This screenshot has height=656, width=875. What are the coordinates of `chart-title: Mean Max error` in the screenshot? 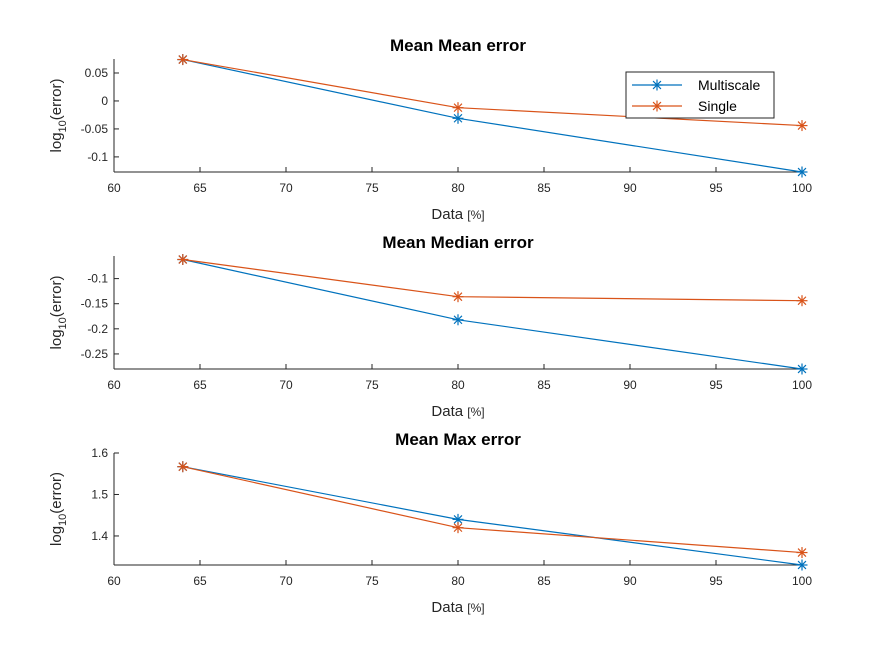 It's located at (458, 439).